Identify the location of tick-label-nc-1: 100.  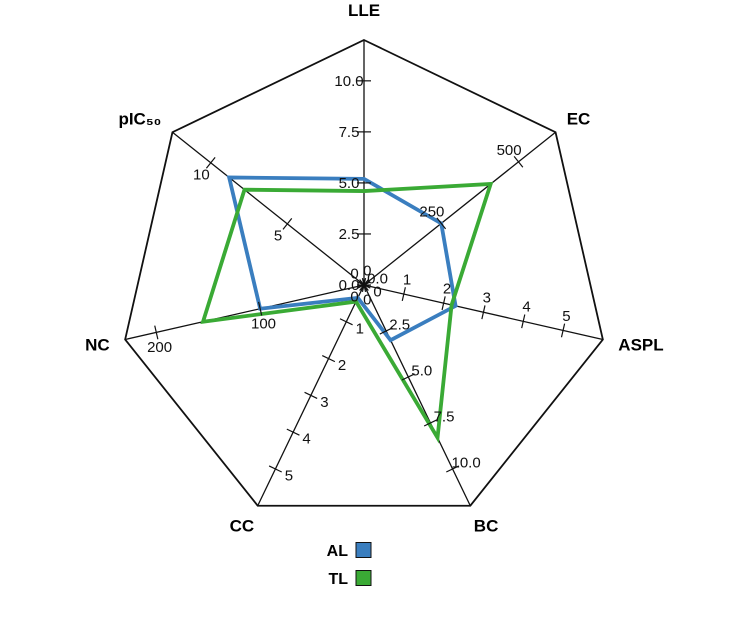
(263, 323).